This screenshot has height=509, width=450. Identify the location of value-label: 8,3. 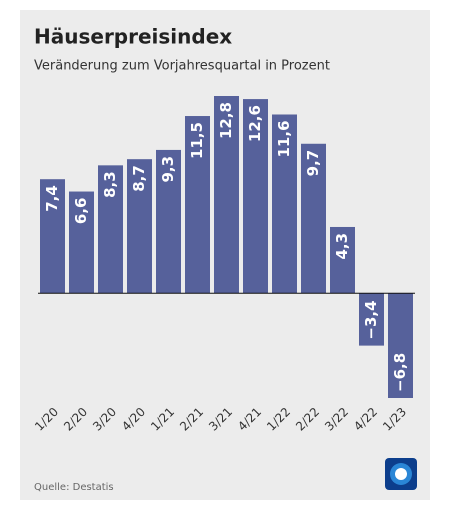
(110, 184).